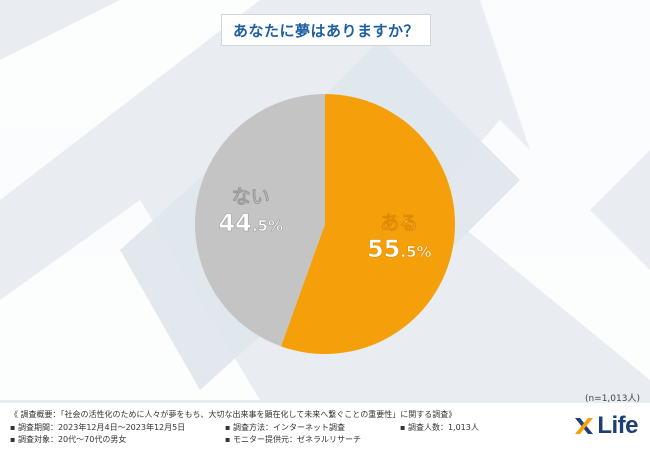 Image resolution: width=650 pixels, height=450 pixels. I want to click on pie-label-2: ない, so click(251, 197).